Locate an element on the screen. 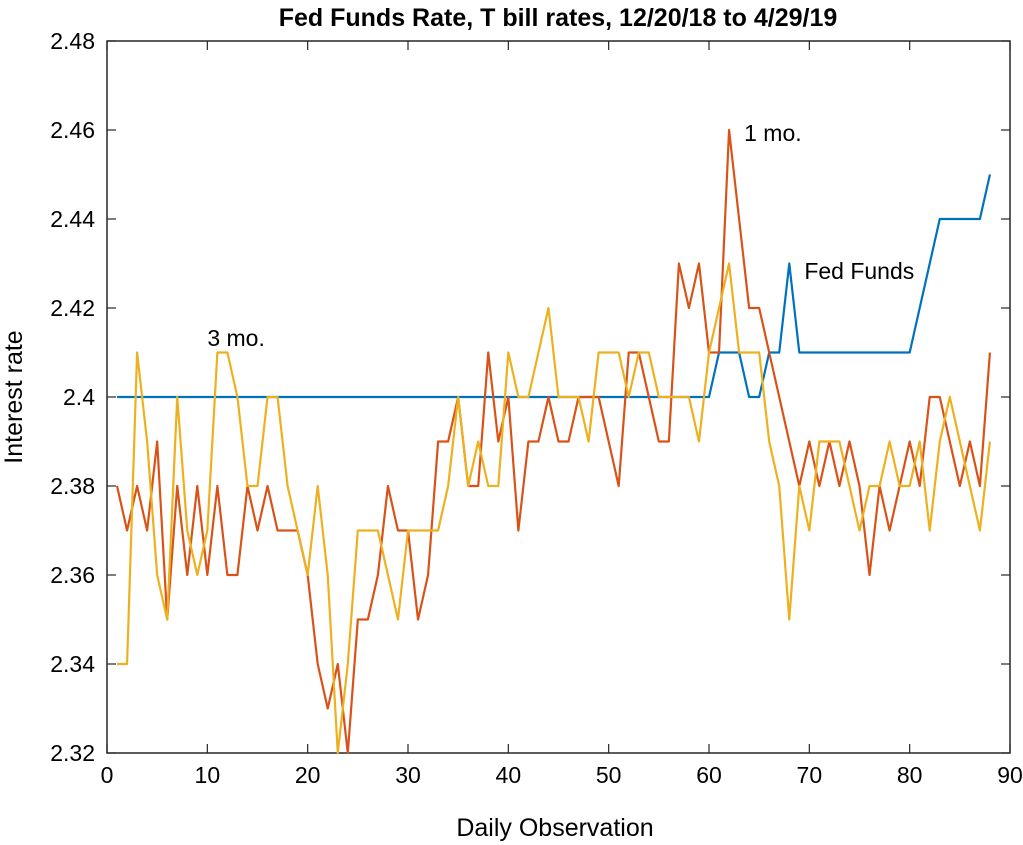  annotation-label: Fed Funds is located at coordinates (859, 271).